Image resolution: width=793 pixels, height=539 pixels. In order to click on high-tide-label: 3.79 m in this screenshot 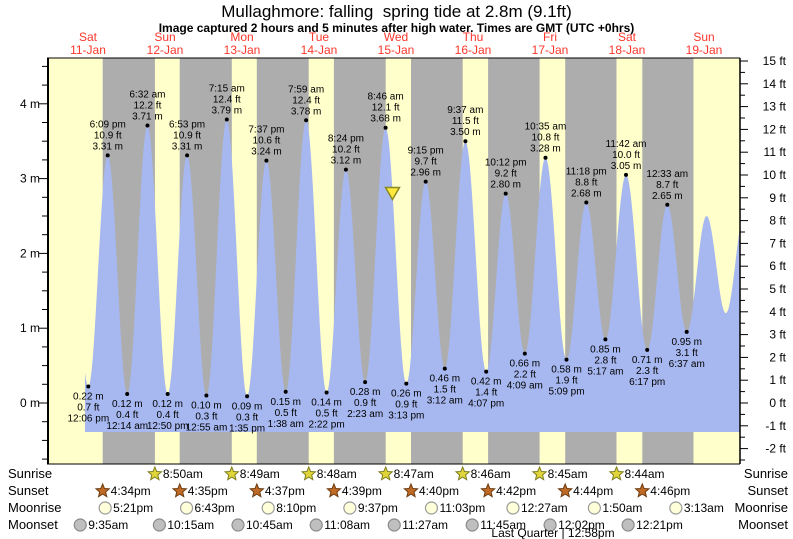, I will do `click(226, 111)`.